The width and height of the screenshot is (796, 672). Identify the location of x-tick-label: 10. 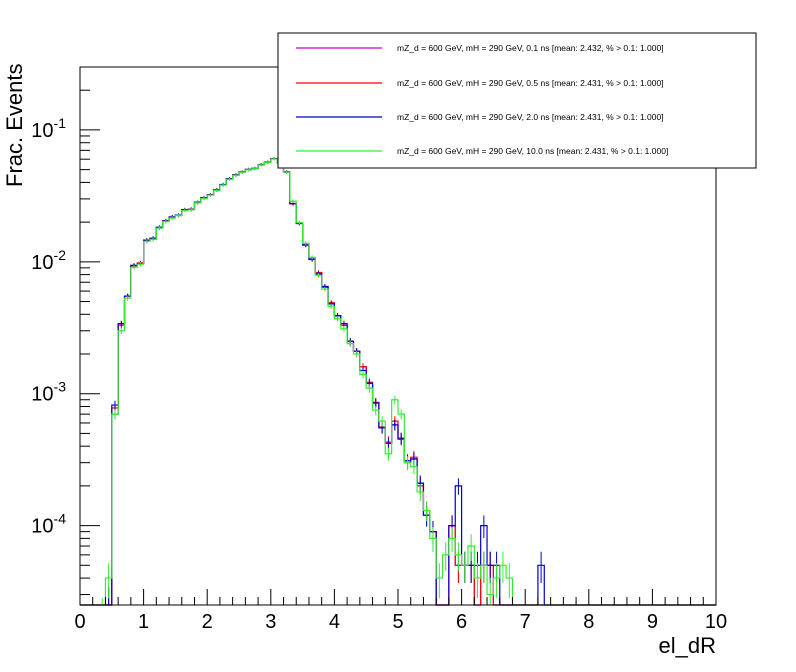
(716, 622).